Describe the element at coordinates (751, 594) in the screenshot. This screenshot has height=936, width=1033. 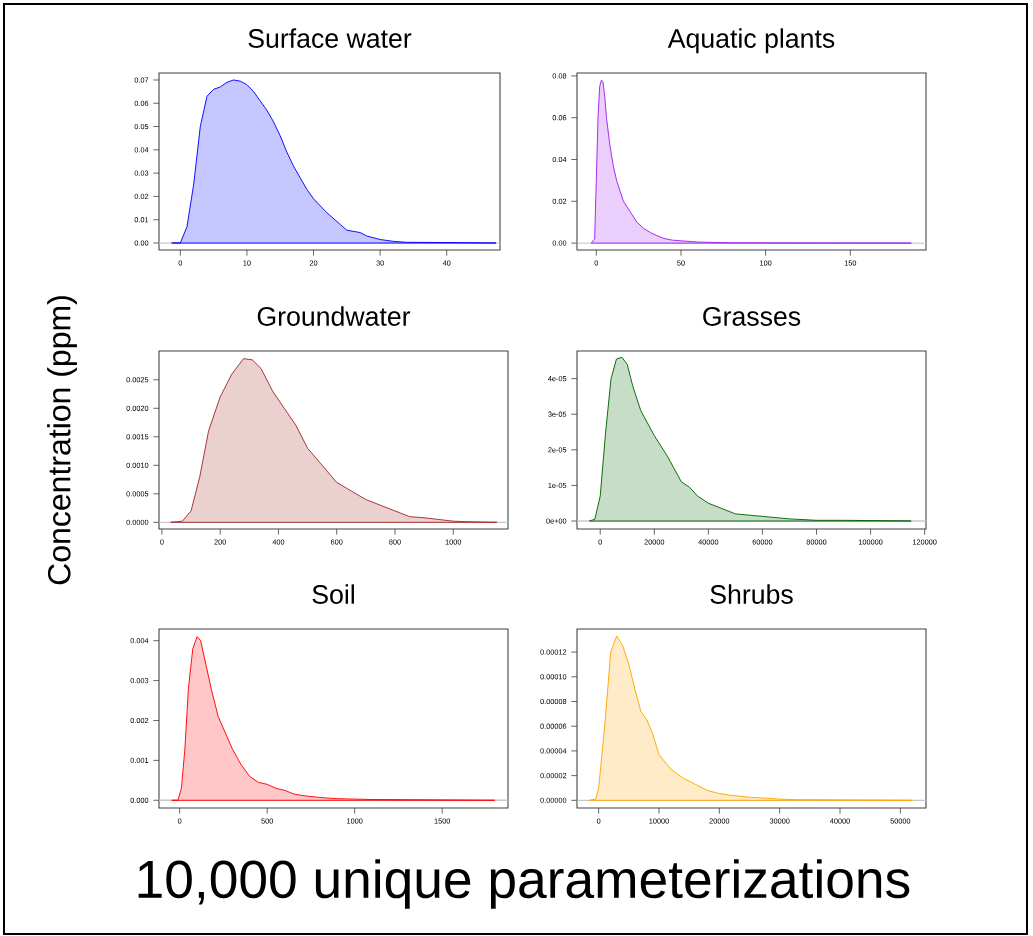
I see `chart-title: Shrubs` at that location.